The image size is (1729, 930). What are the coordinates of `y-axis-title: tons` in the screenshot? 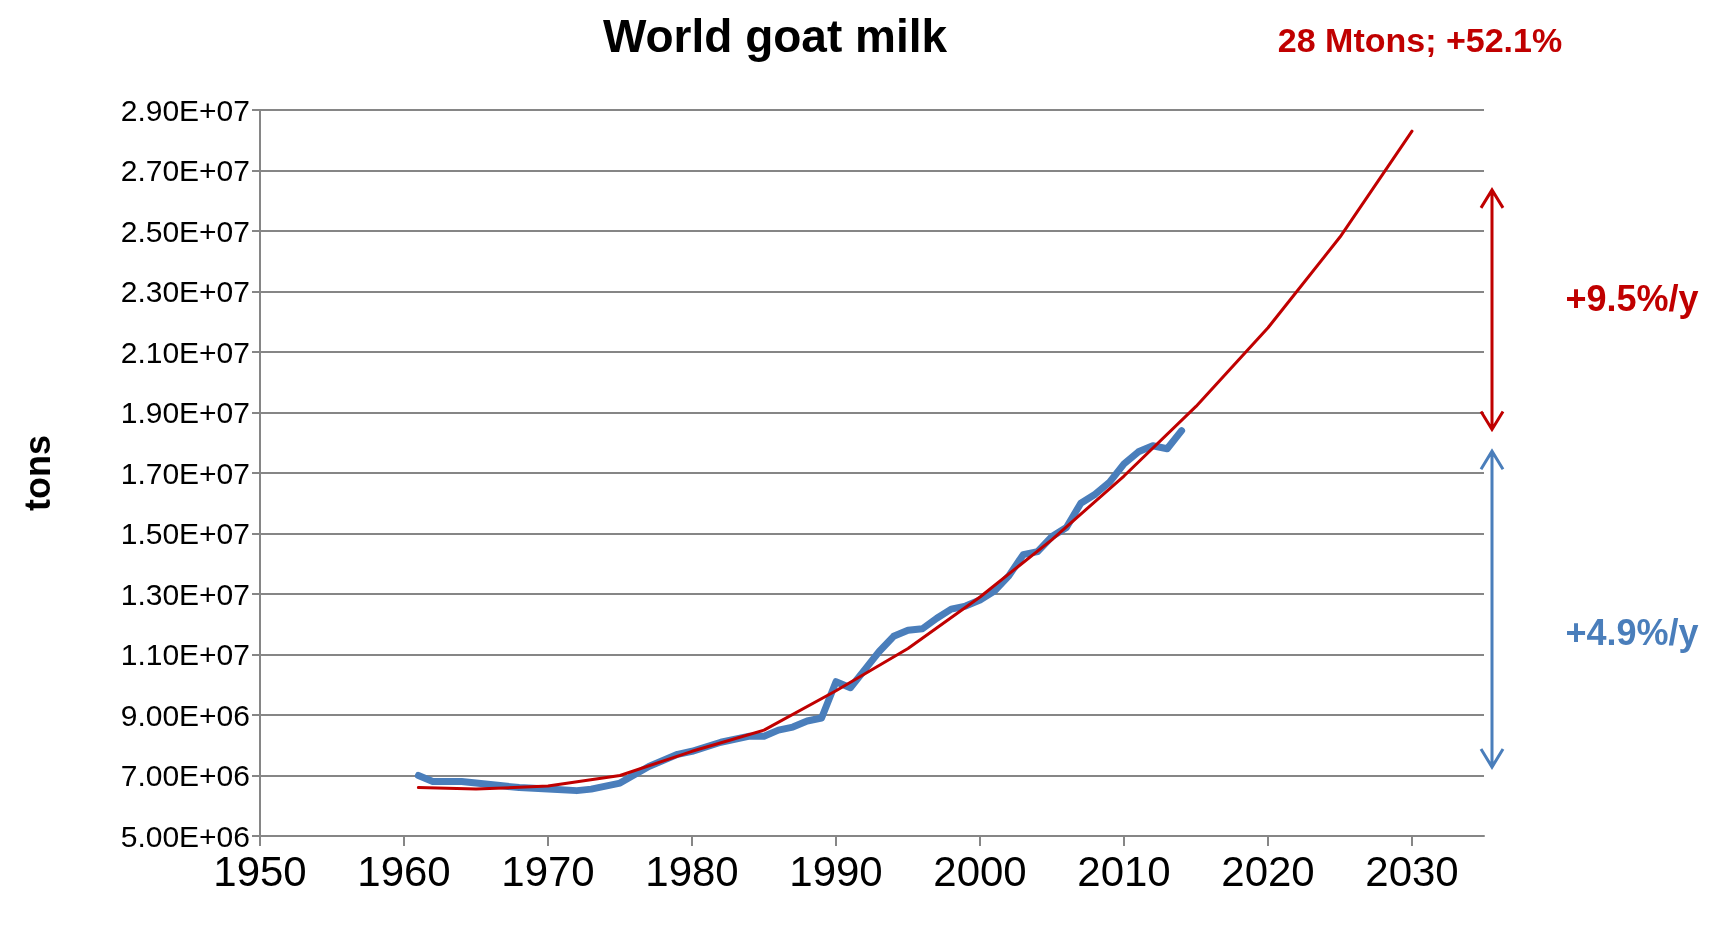 It's located at (37, 473).